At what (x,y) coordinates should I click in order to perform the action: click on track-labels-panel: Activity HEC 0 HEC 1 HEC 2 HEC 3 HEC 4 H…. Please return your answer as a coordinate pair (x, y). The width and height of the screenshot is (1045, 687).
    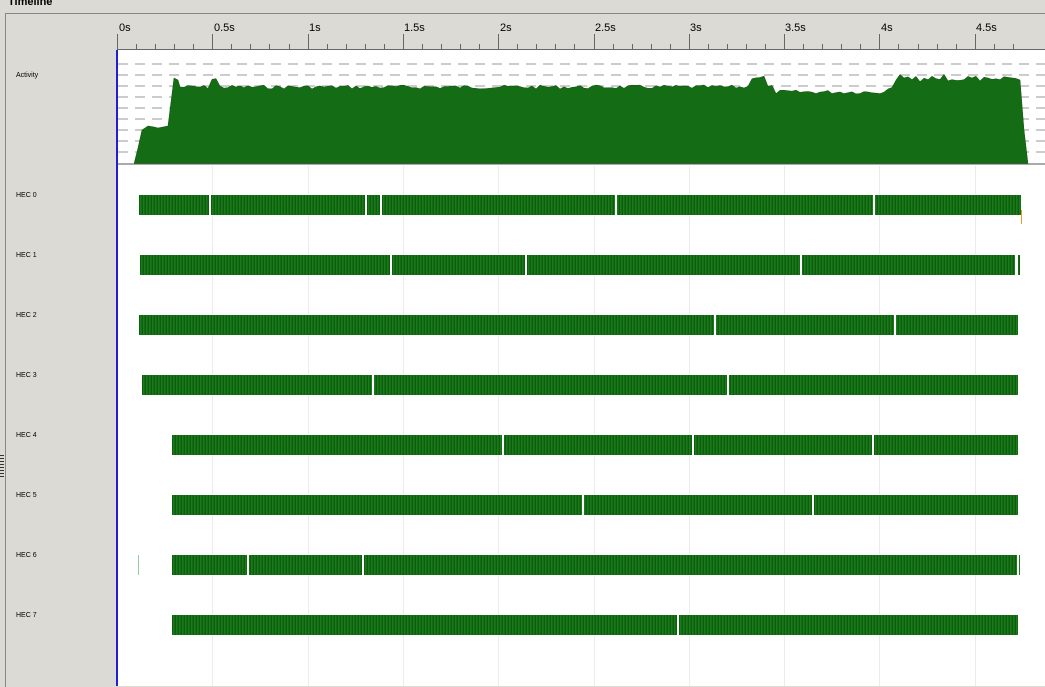
    Looking at the image, I should click on (61, 350).